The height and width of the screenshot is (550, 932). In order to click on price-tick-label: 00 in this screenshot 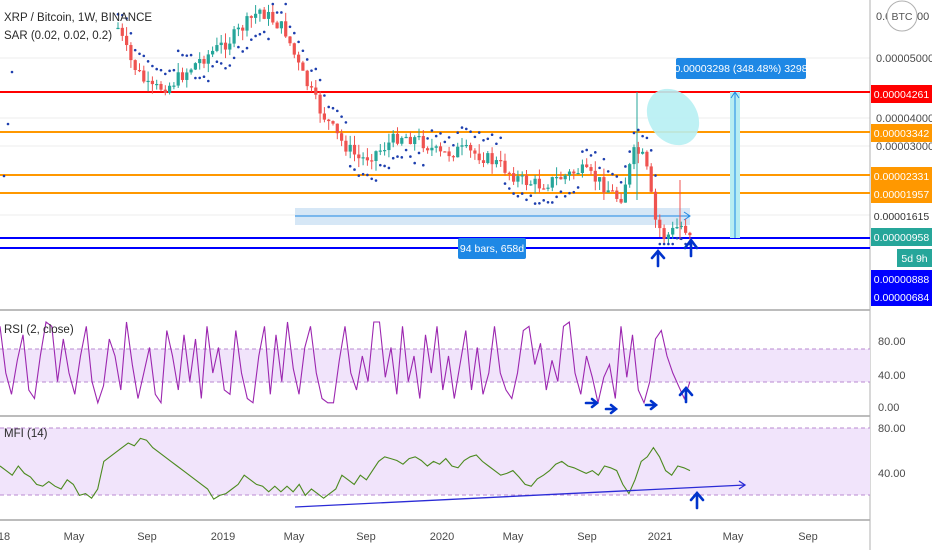, I will do `click(923, 17)`.